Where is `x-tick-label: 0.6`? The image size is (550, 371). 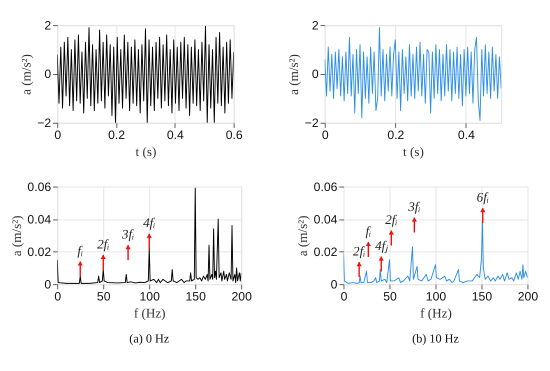 x-tick-label: 0.6 is located at coordinates (234, 135).